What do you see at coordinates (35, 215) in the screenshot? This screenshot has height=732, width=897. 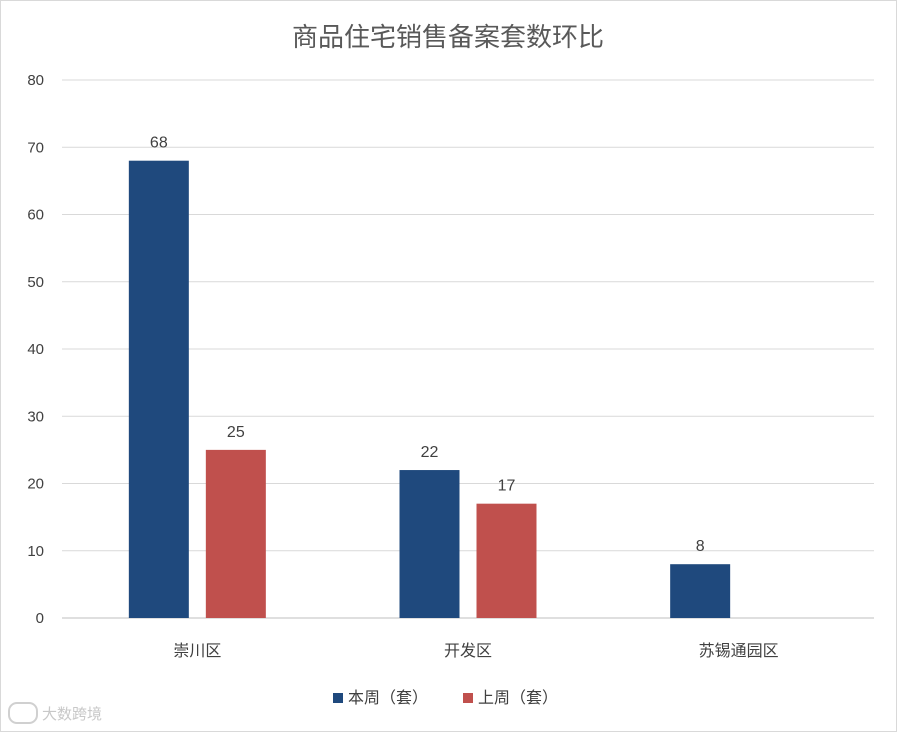 I see `y-tick-label: 60` at bounding box center [35, 215].